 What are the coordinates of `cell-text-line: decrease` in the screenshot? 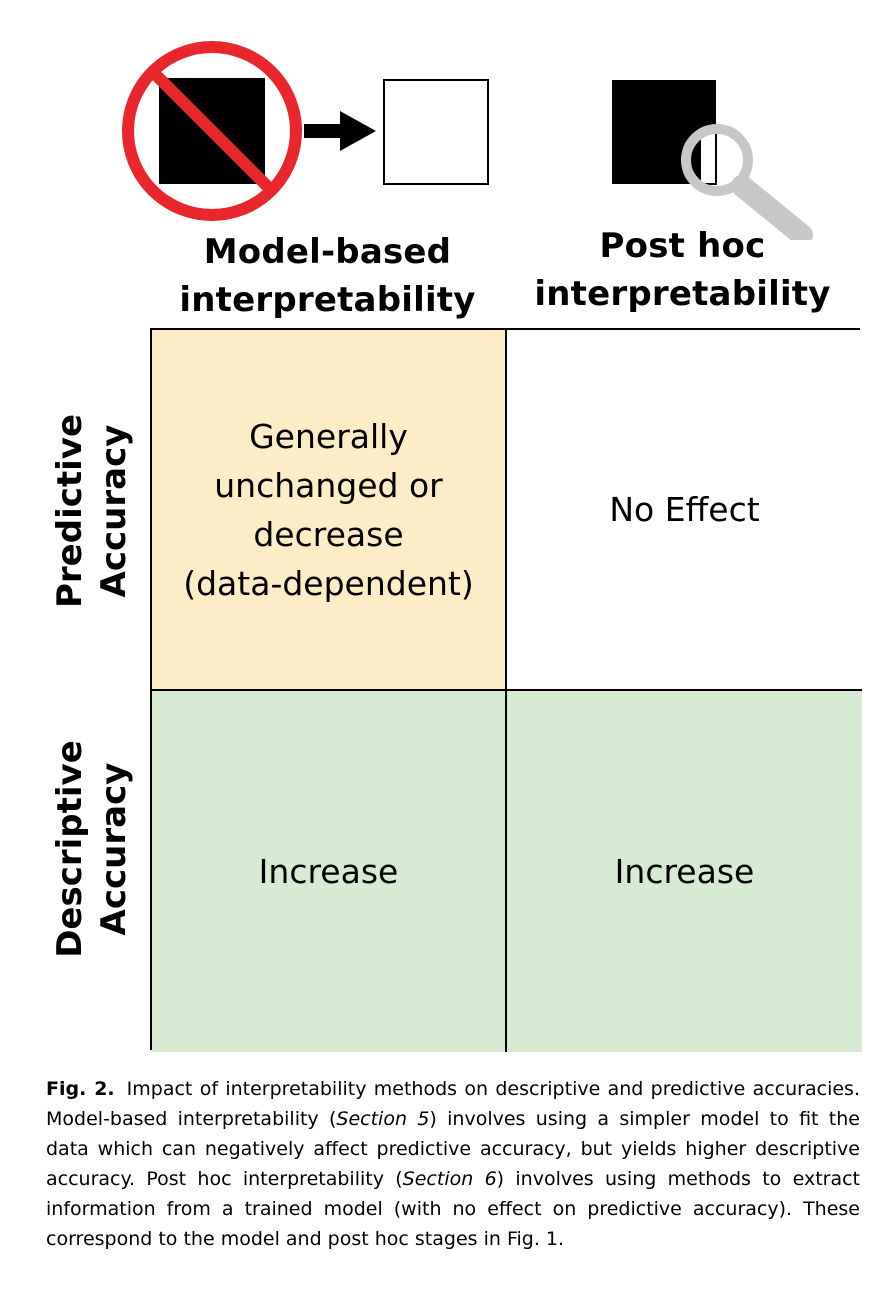 It's located at (328, 534).